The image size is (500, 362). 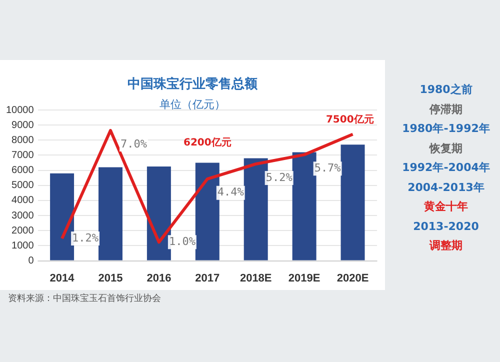 I want to click on data-label: 1.0%, so click(x=182, y=241).